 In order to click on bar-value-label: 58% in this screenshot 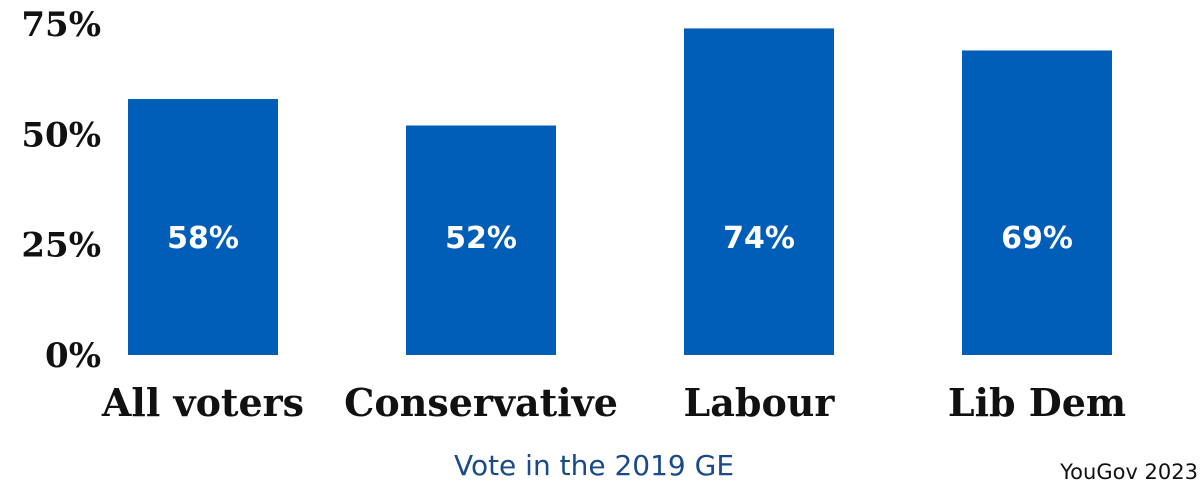, I will do `click(203, 238)`.